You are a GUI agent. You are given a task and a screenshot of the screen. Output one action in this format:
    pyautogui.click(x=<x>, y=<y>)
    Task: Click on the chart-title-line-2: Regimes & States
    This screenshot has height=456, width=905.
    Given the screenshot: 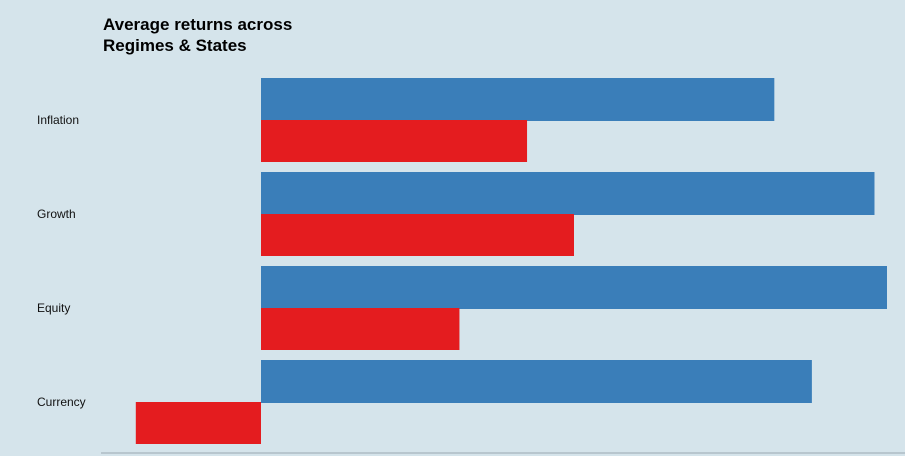 What is the action you would take?
    pyautogui.click(x=175, y=45)
    